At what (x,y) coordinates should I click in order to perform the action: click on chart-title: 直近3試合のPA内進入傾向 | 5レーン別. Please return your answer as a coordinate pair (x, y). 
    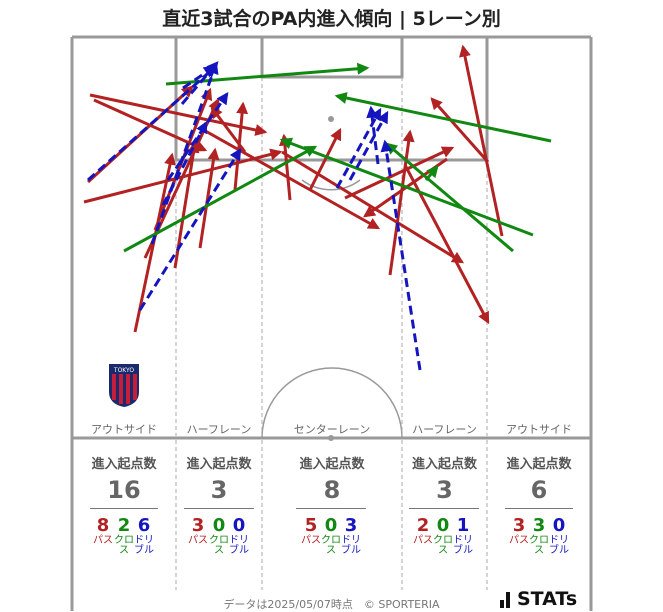
    Looking at the image, I should click on (331, 19).